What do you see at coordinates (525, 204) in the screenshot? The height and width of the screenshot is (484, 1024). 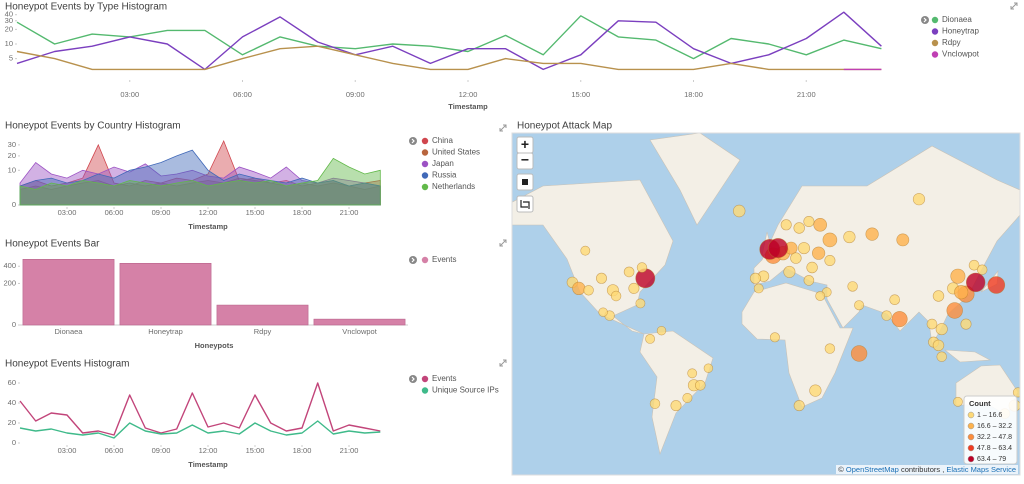 I see `fit-button` at bounding box center [525, 204].